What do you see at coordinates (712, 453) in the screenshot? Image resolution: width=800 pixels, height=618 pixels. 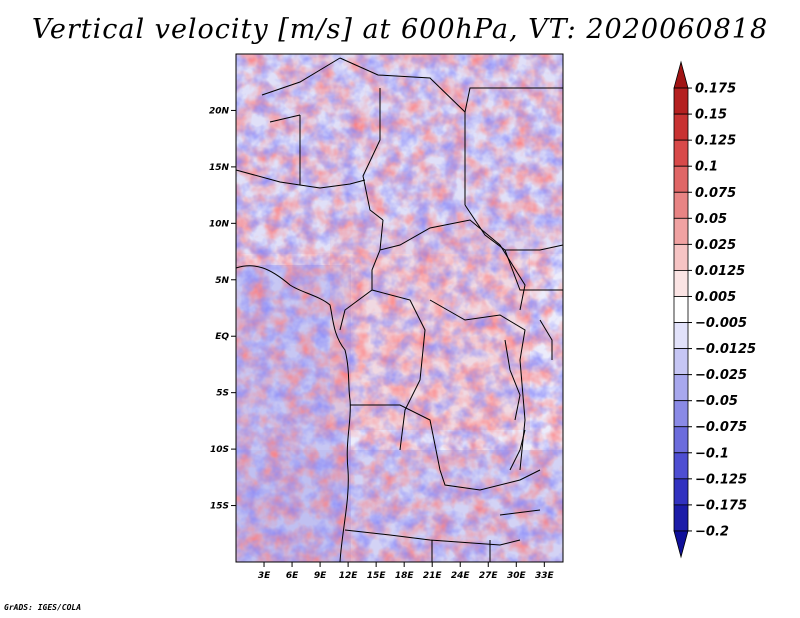 I see `colorbar-label-14: −0.1` at bounding box center [712, 453].